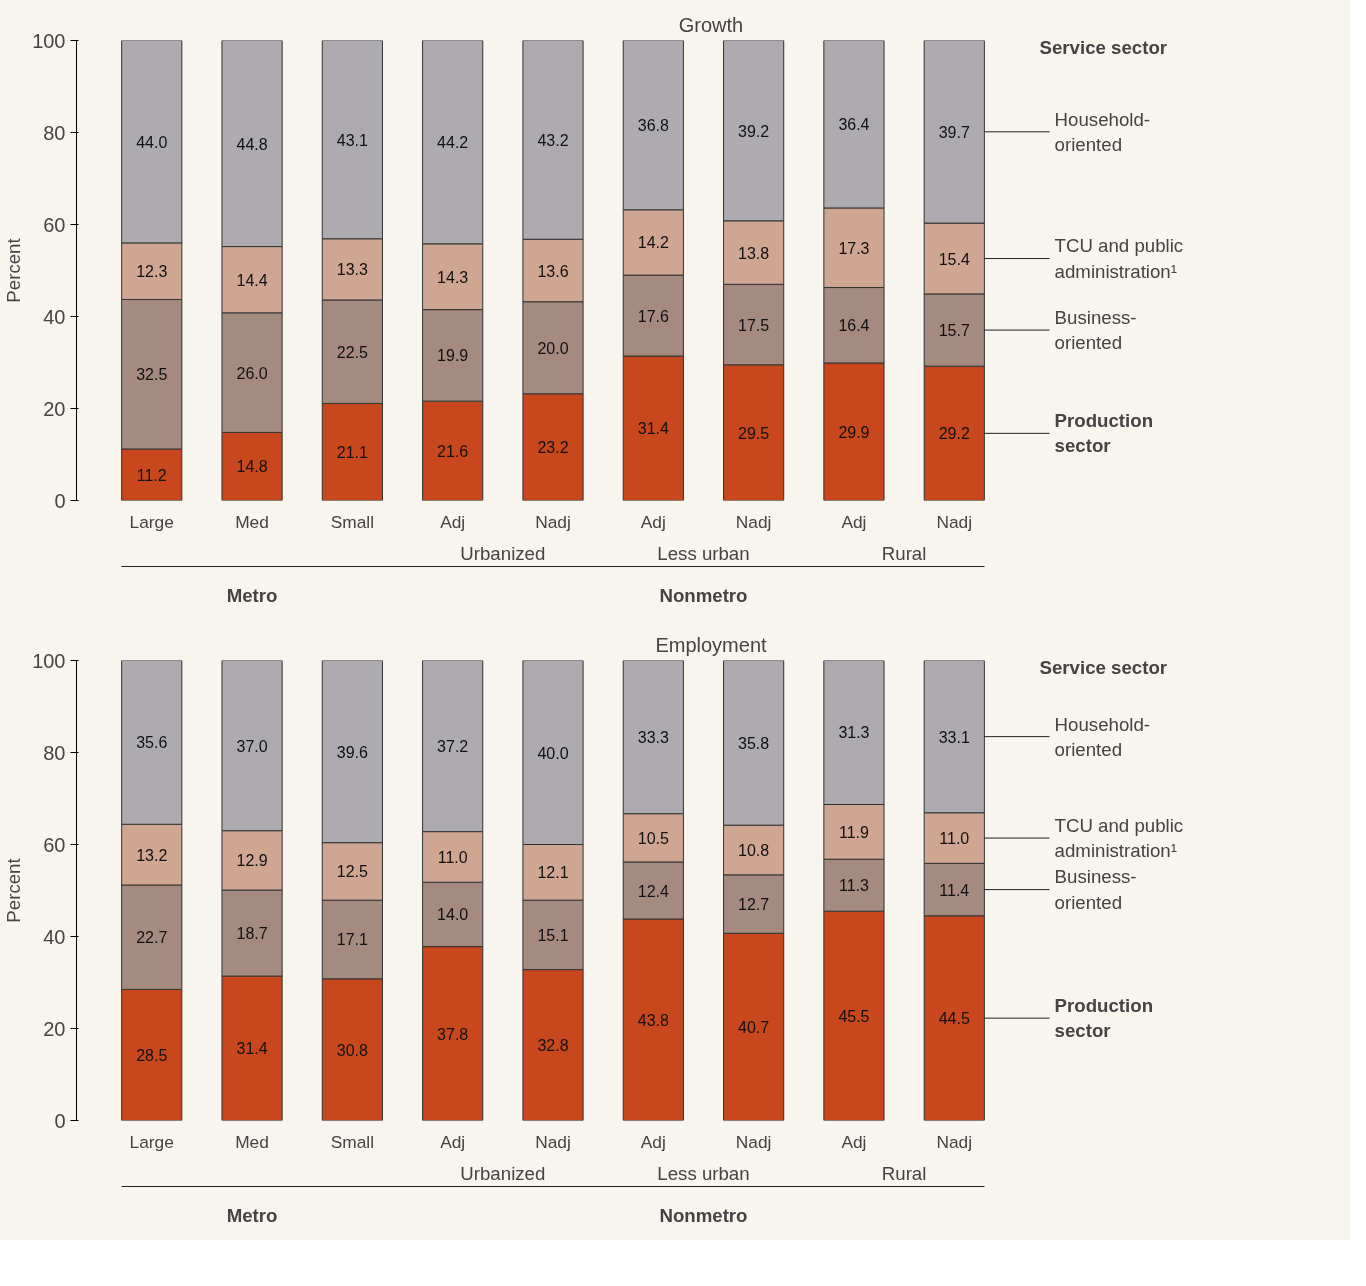  Describe the element at coordinates (553, 271) in the screenshot. I see `data-label: 13.6` at that location.